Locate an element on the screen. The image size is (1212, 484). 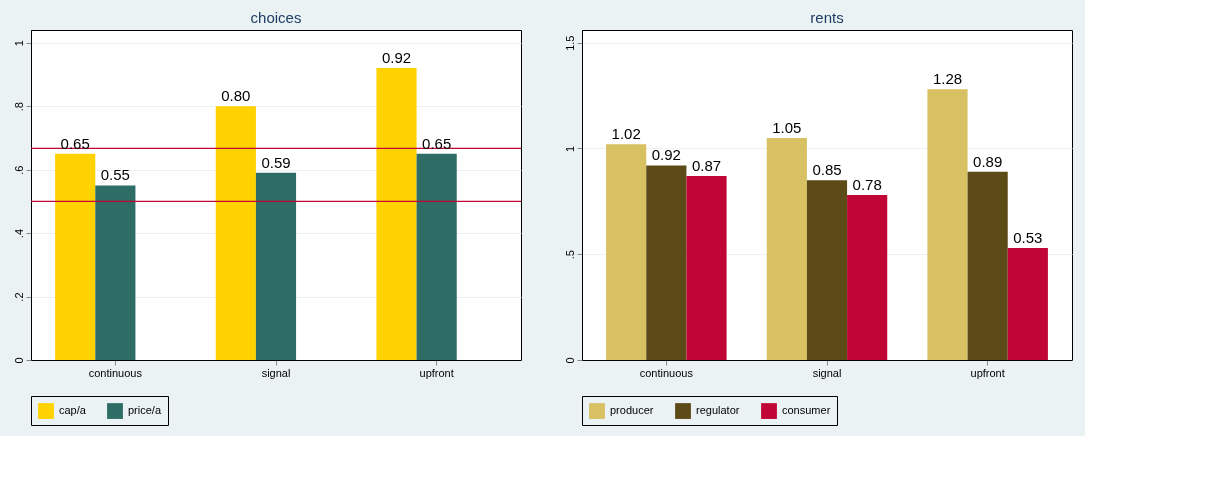
y-tick-label: .4 is located at coordinates (18, 233).